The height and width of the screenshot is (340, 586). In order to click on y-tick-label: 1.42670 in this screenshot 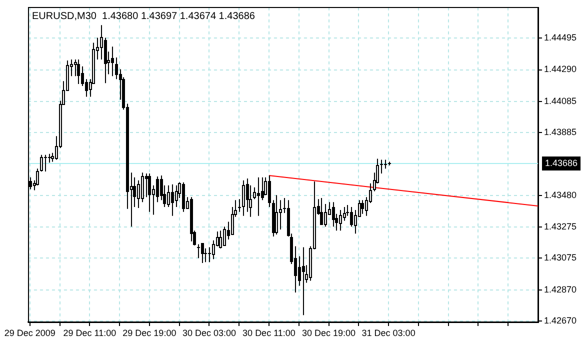, I will do `click(560, 321)`.